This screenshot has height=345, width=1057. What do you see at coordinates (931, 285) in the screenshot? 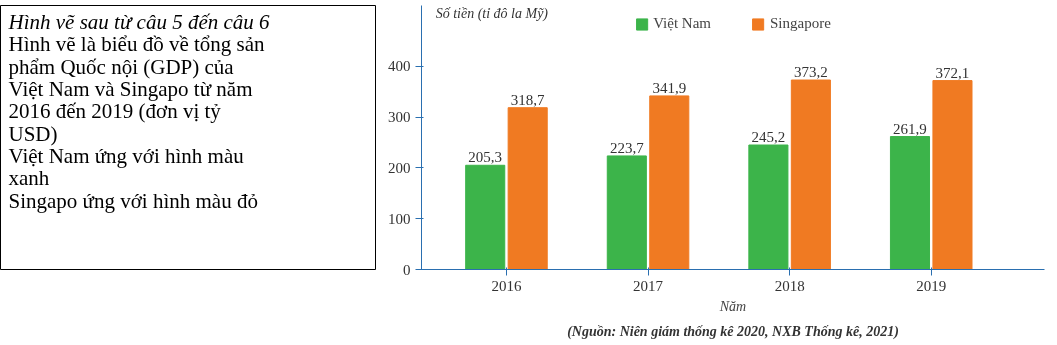
I see `x-tick-label: 2019` at bounding box center [931, 285].